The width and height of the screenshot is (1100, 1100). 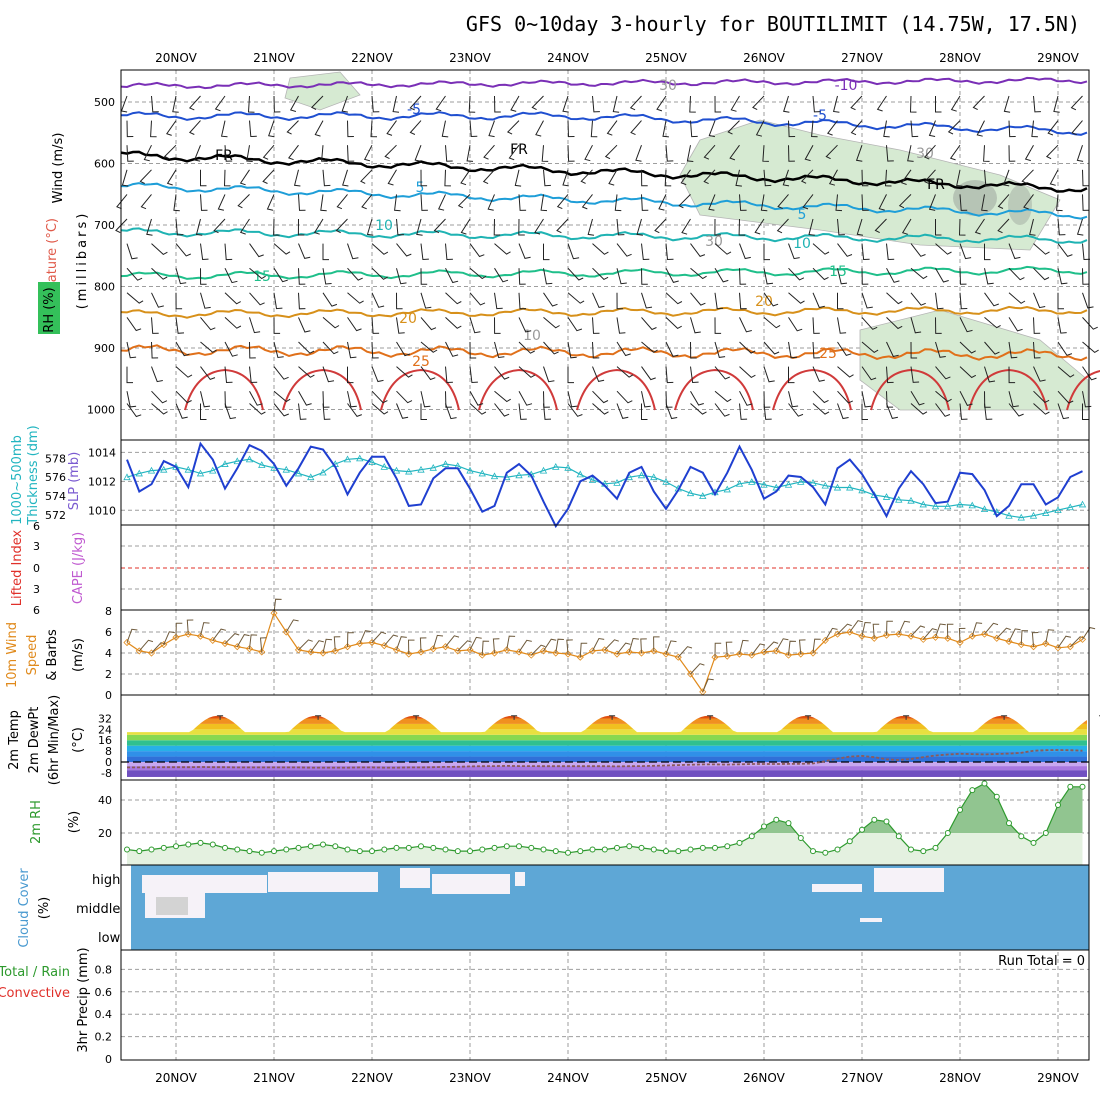 What do you see at coordinates (36, 568) in the screenshot?
I see `lifted-index-tick: 0` at bounding box center [36, 568].